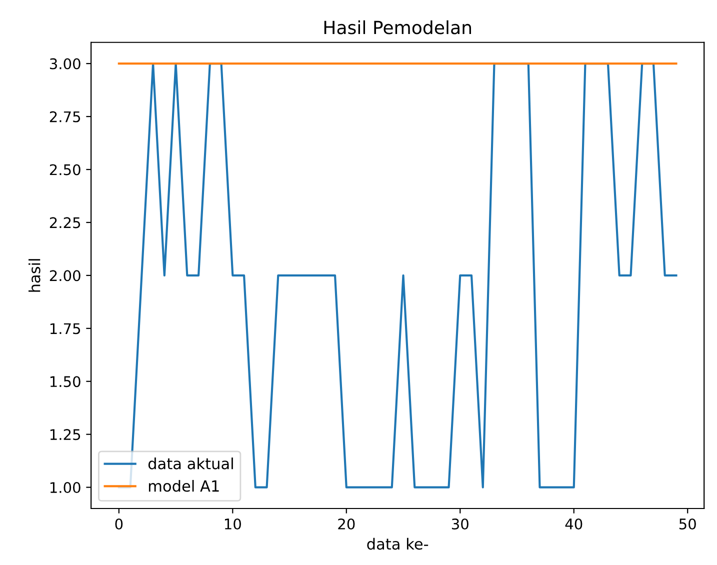 This screenshot has width=717, height=565. What do you see at coordinates (119, 524) in the screenshot?
I see `x-tick-label: 0` at bounding box center [119, 524].